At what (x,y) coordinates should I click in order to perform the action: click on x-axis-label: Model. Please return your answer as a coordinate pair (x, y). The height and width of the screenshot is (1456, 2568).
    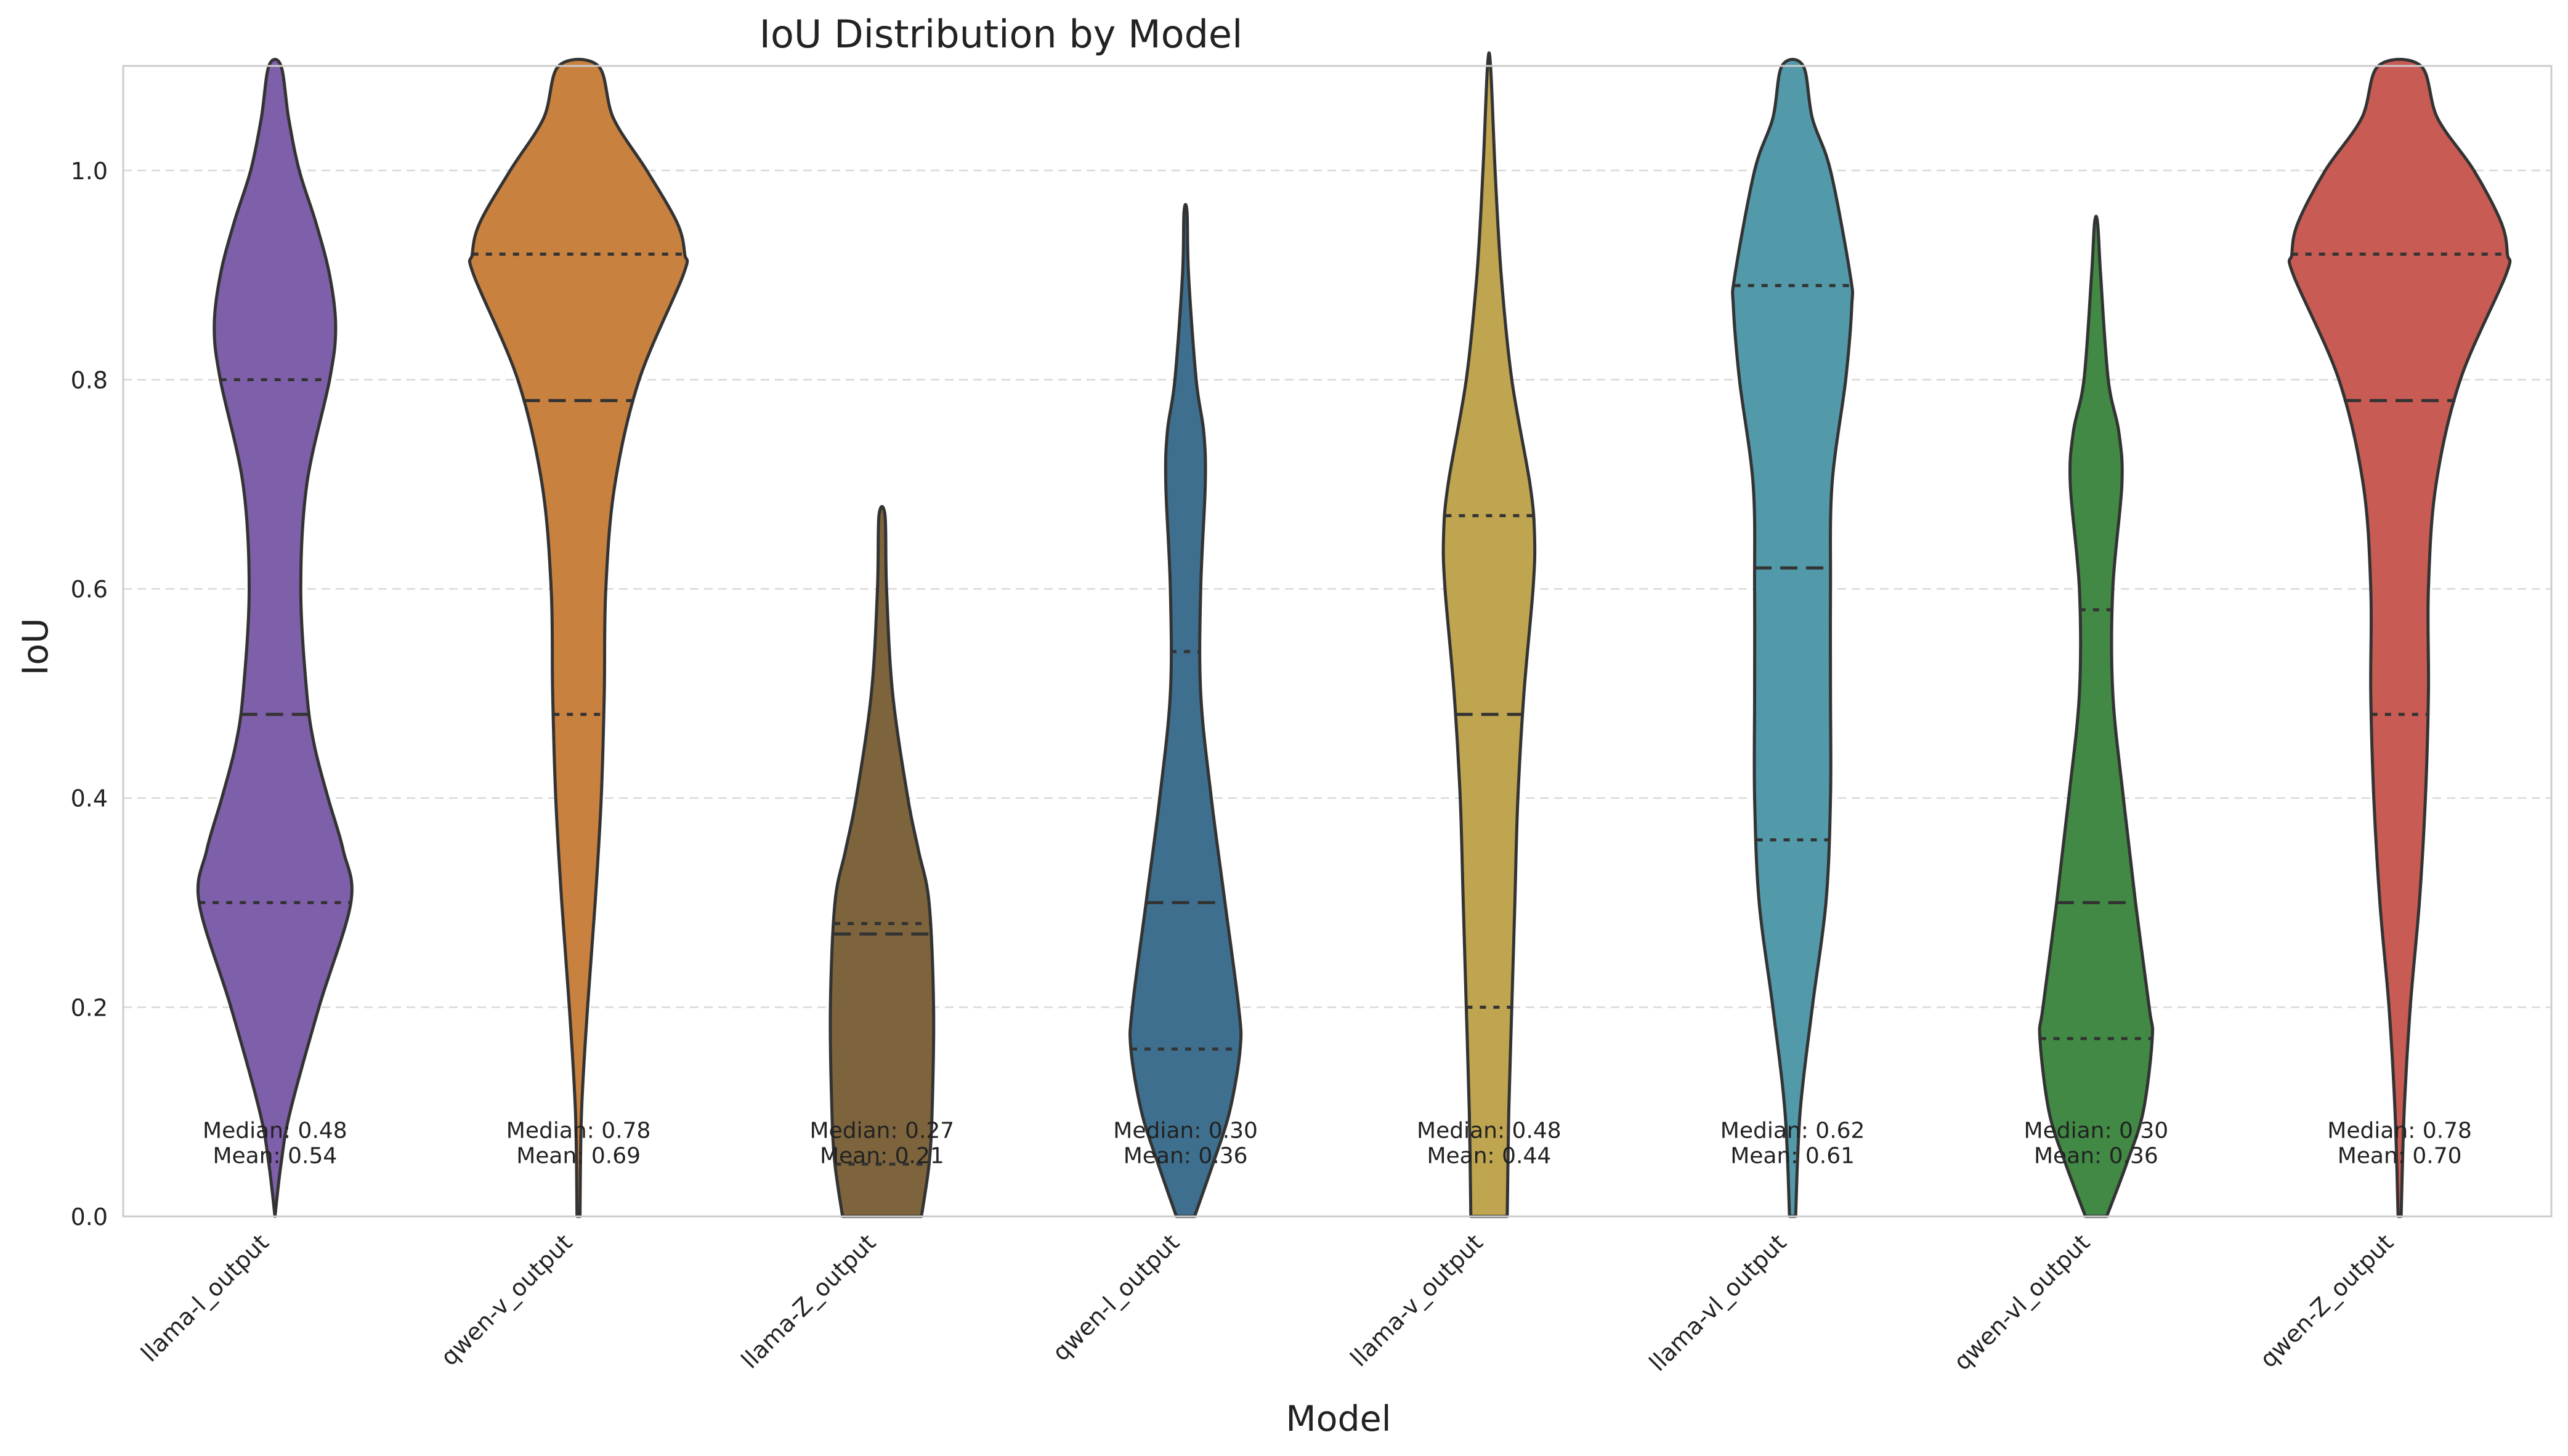
    Looking at the image, I should click on (1338, 1419).